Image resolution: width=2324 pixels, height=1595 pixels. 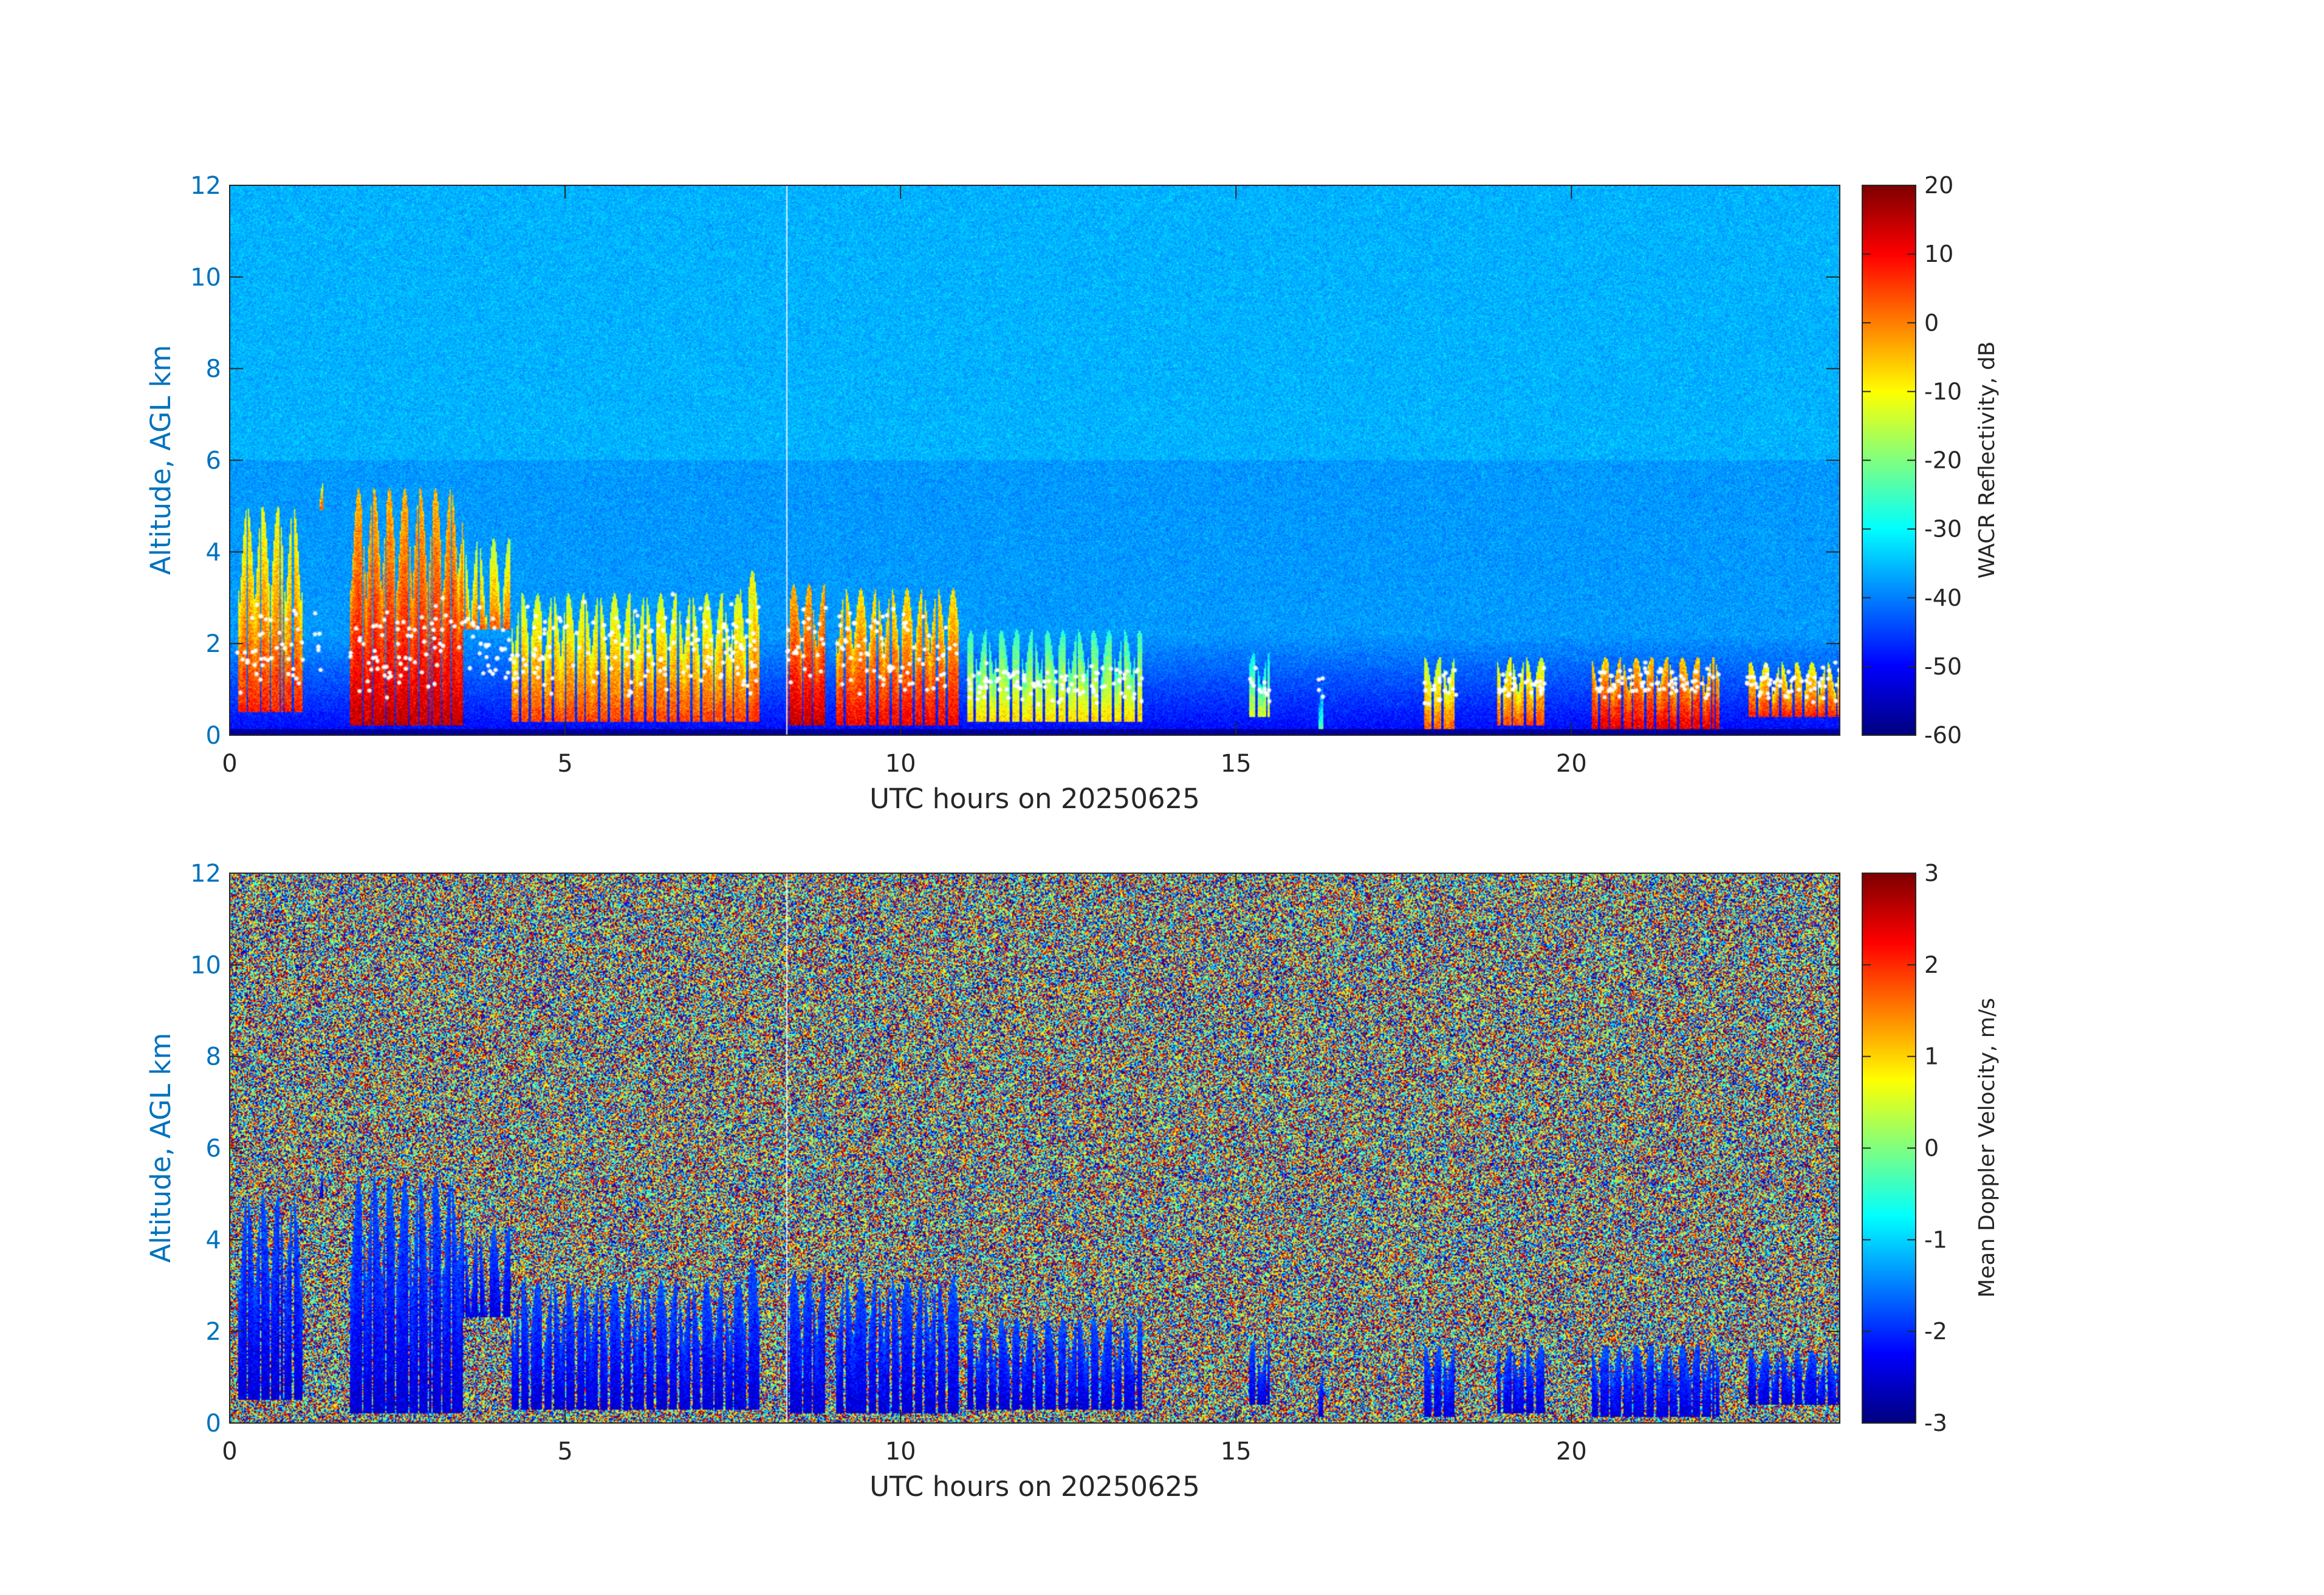 I want to click on velocity-y-tick-label: 12, so click(x=205, y=874).